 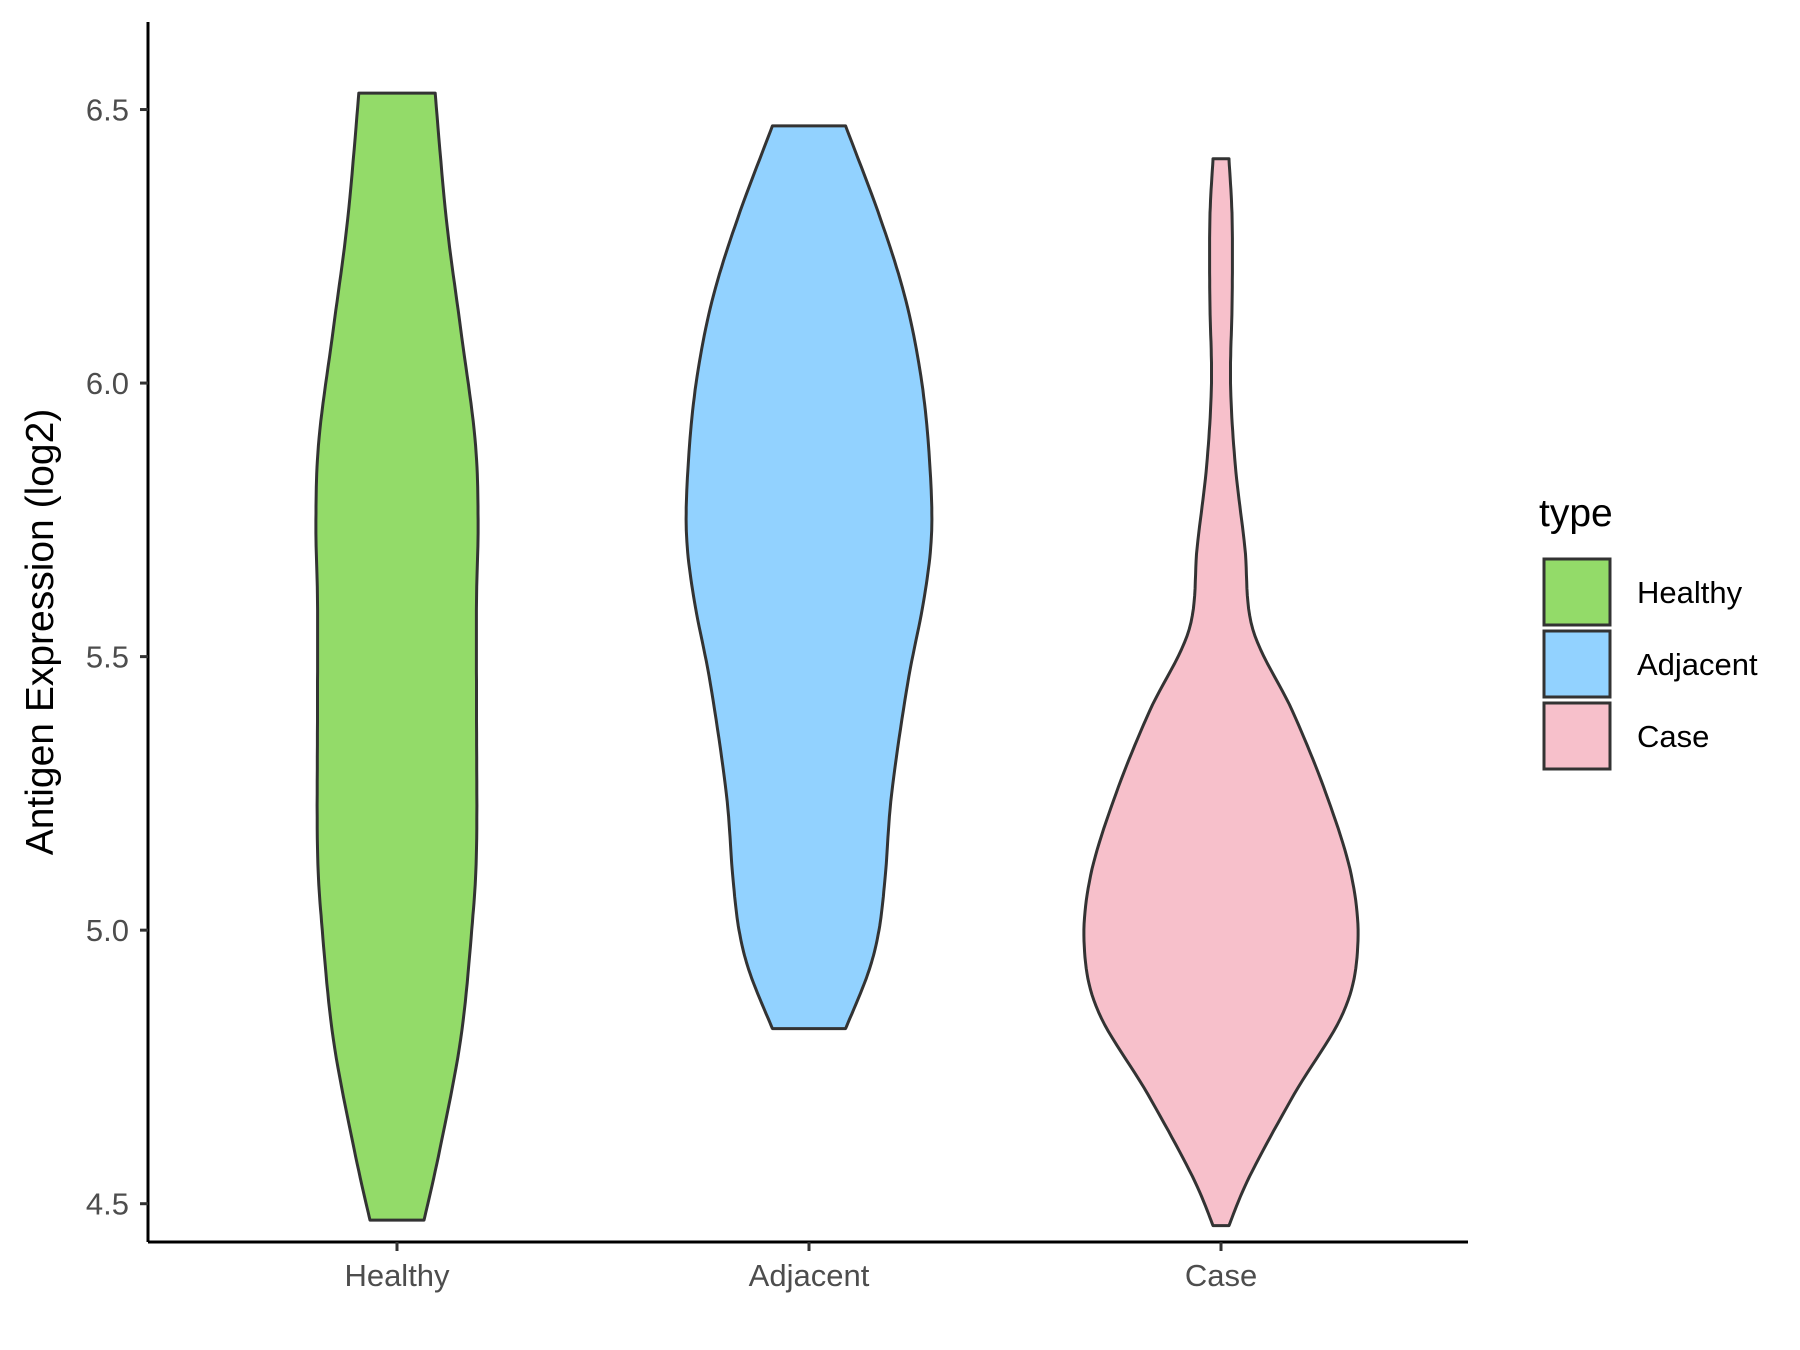 What do you see at coordinates (107, 1204) in the screenshot?
I see `y-tick-label: 4.5` at bounding box center [107, 1204].